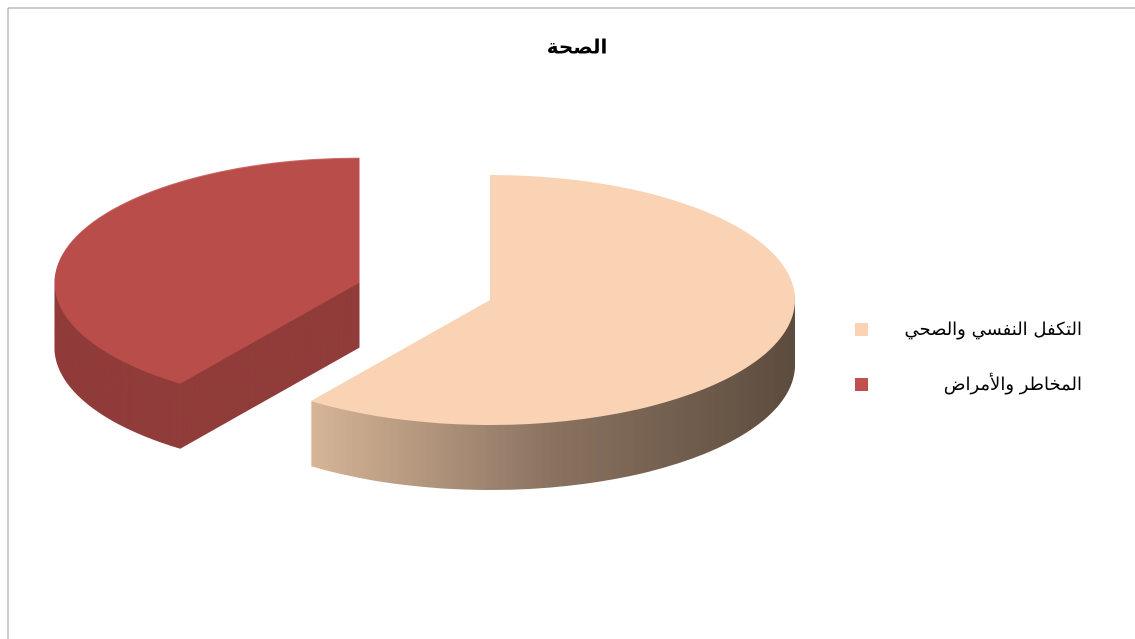 This screenshot has height=639, width=1135. I want to click on slice-top, so click(207, 270).